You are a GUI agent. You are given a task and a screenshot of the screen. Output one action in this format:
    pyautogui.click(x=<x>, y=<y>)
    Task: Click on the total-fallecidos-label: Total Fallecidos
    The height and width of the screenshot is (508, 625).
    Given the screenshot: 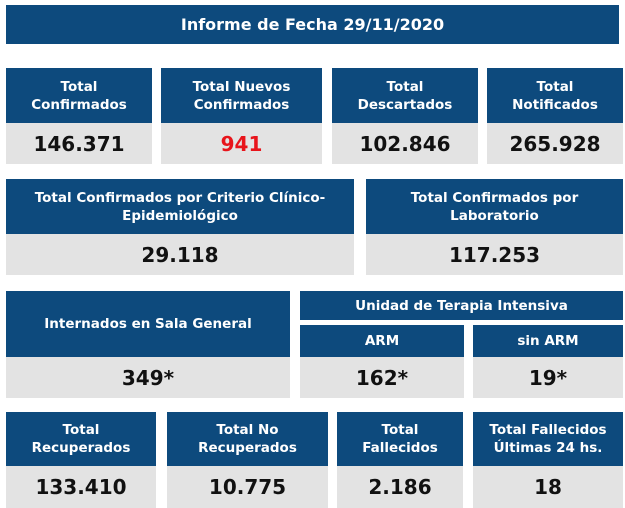 What is the action you would take?
    pyautogui.click(x=400, y=439)
    